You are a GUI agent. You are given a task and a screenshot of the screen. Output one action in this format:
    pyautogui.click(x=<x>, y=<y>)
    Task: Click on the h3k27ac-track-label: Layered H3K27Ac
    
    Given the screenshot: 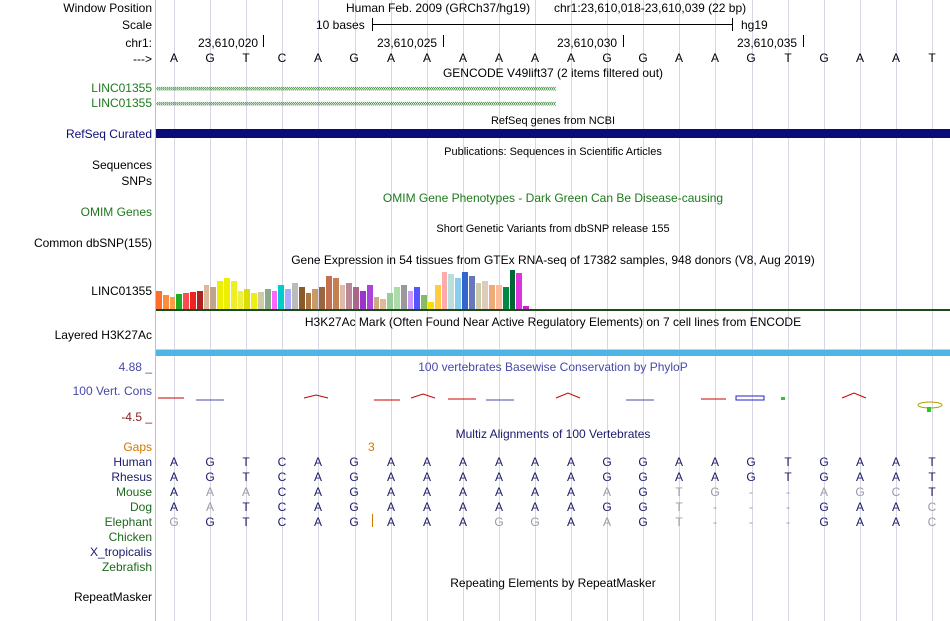 What is the action you would take?
    pyautogui.click(x=103, y=335)
    